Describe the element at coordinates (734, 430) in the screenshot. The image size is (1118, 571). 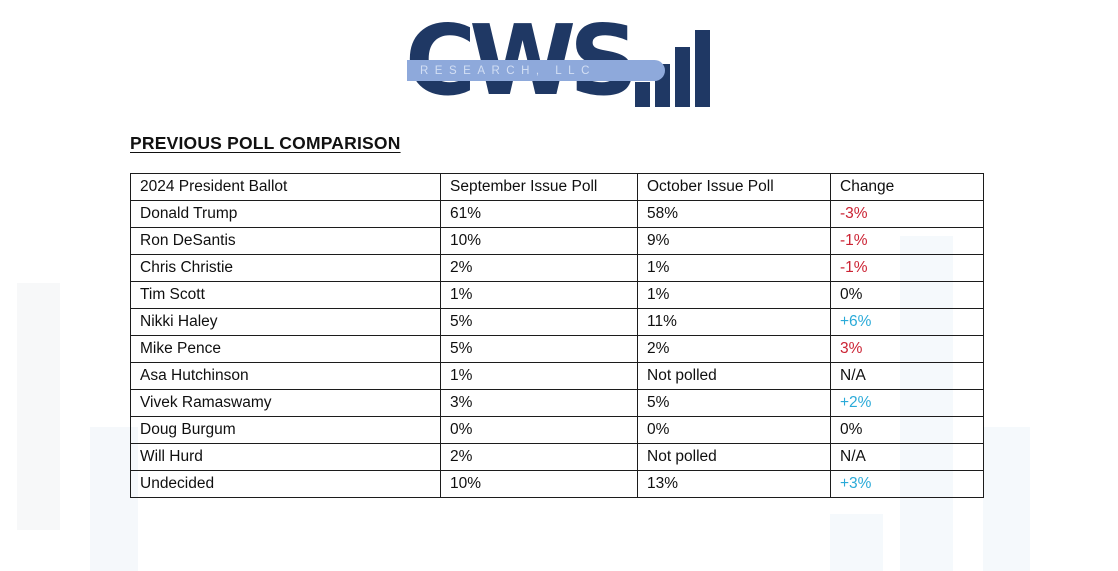
I see `october-cell: 0%` at that location.